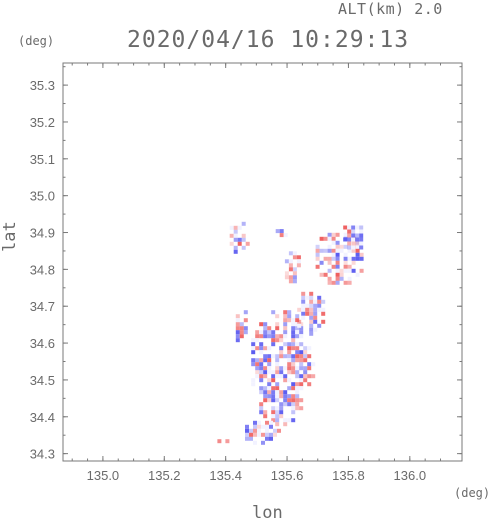 This screenshot has width=491, height=523. I want to click on y-tick-label: 34.4, so click(42, 417).